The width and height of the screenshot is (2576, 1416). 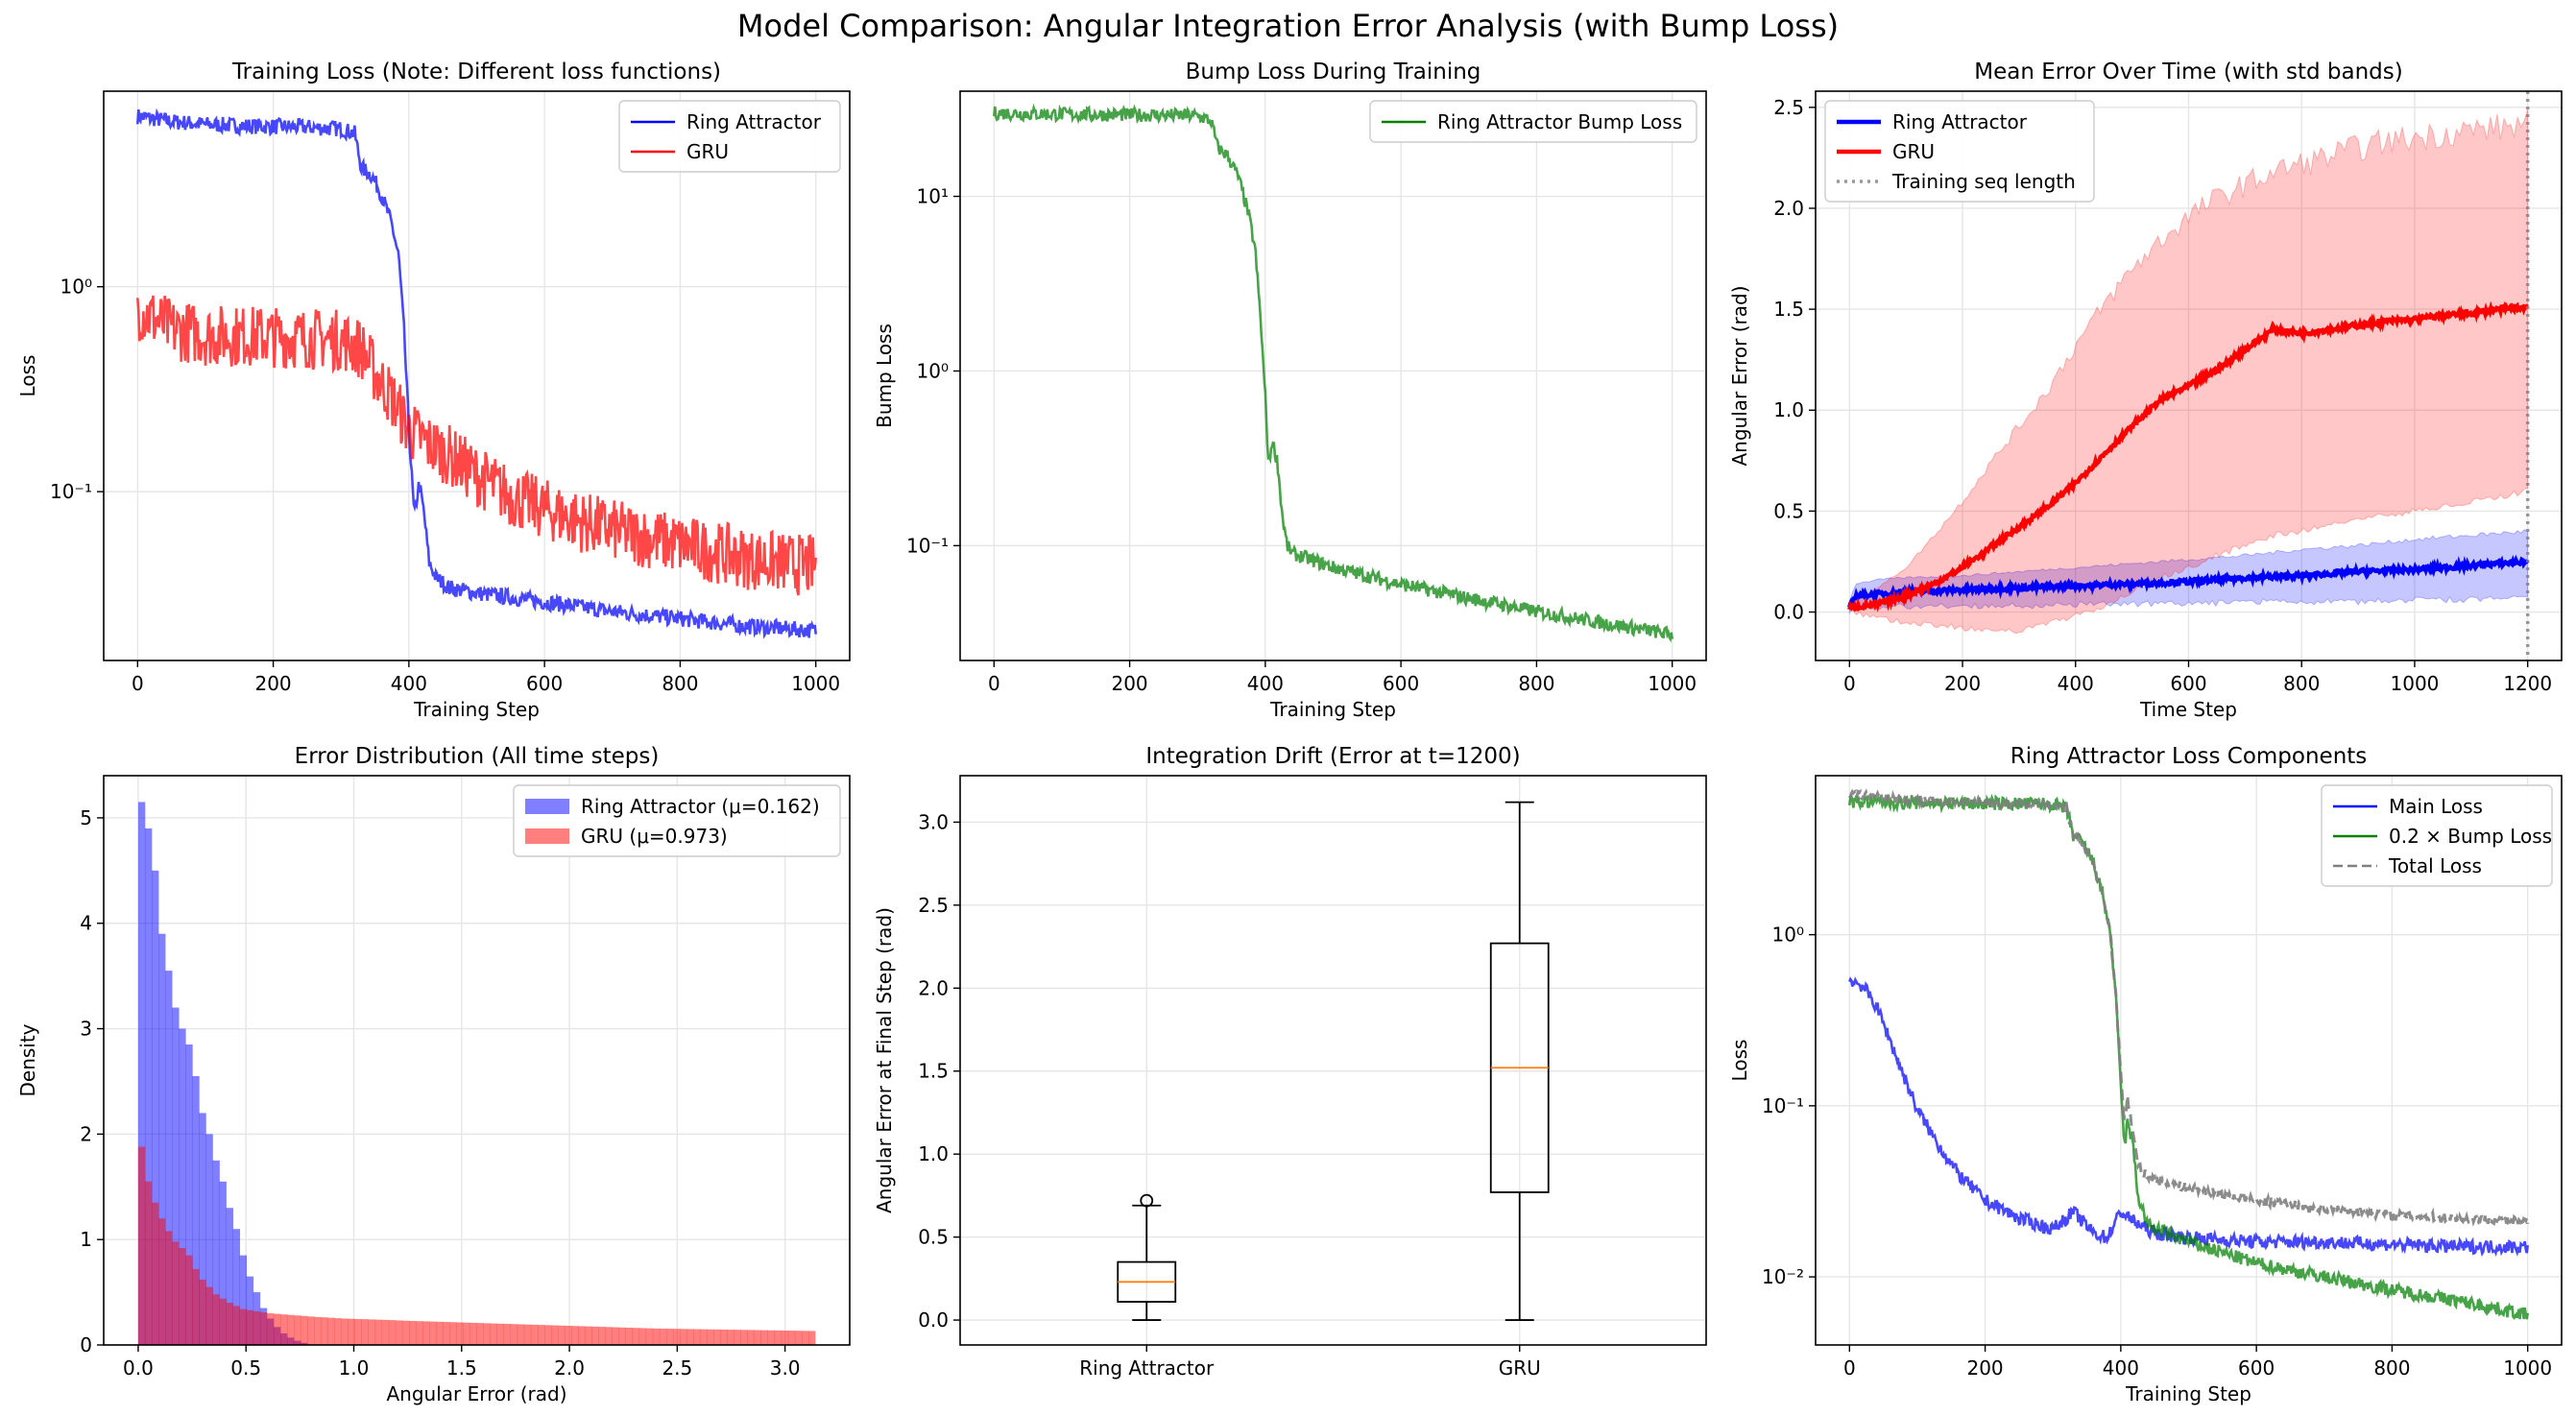 I want to click on y-tick-label: 3, so click(x=86, y=1029).